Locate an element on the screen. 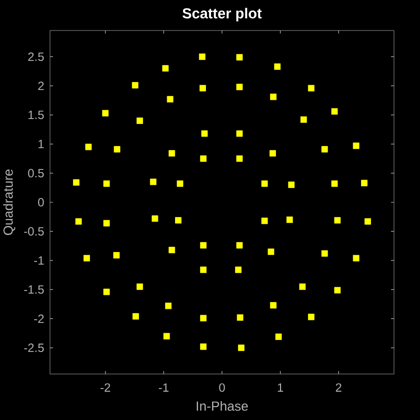 The height and width of the screenshot is (420, 420). y-tick-label: 0 is located at coordinates (41, 202).